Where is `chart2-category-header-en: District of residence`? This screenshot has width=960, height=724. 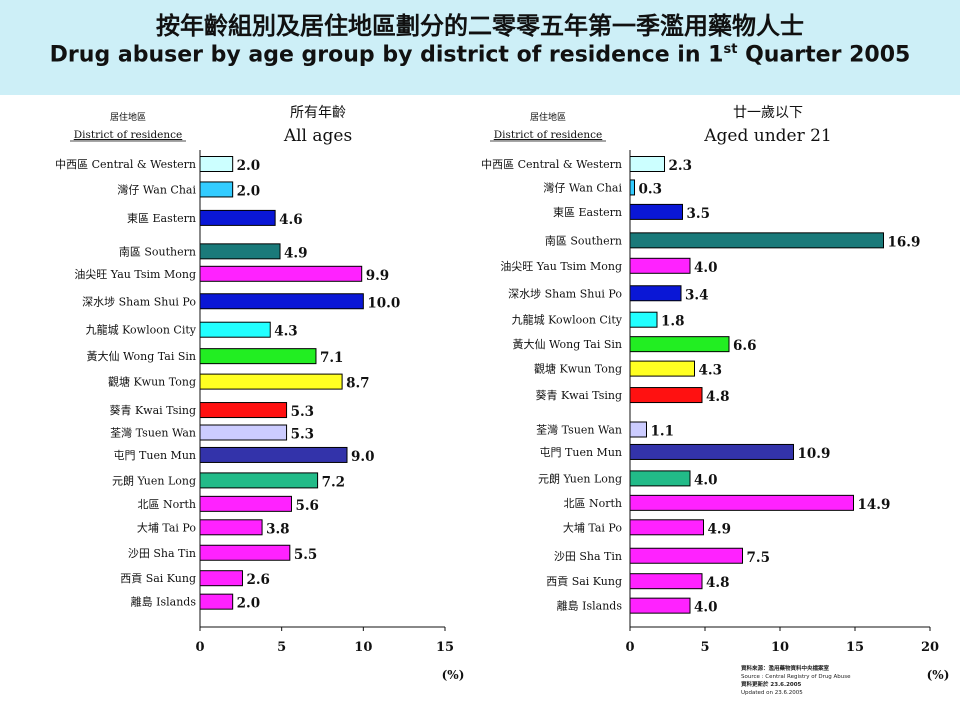
chart2-category-header-en: District of residence is located at coordinates (548, 135).